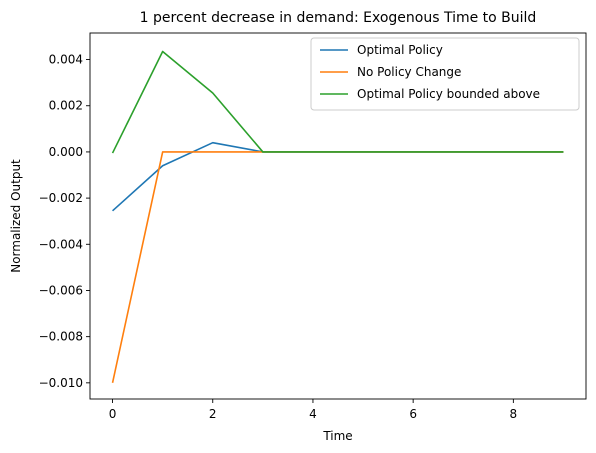 The height and width of the screenshot is (453, 596). Describe the element at coordinates (448, 94) in the screenshot. I see `legend-label: Optimal Policy bounded above` at that location.